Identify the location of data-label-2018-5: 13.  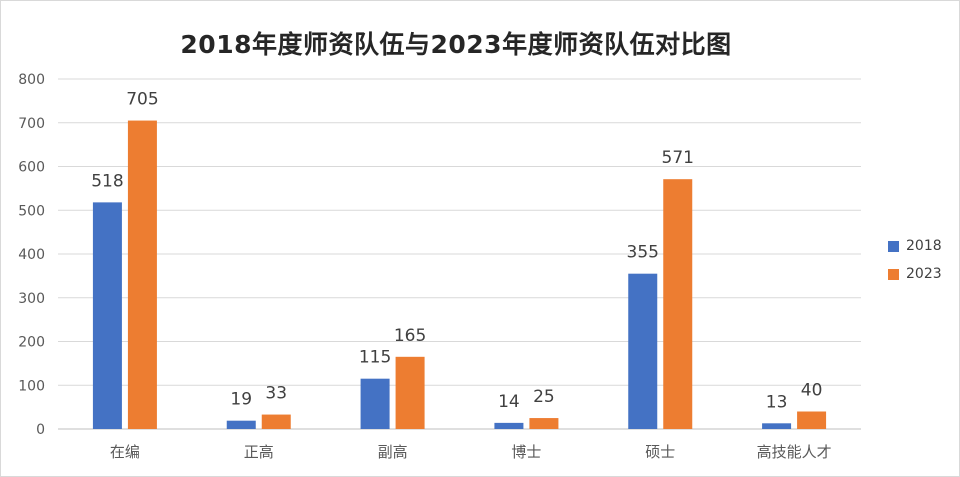
(777, 402).